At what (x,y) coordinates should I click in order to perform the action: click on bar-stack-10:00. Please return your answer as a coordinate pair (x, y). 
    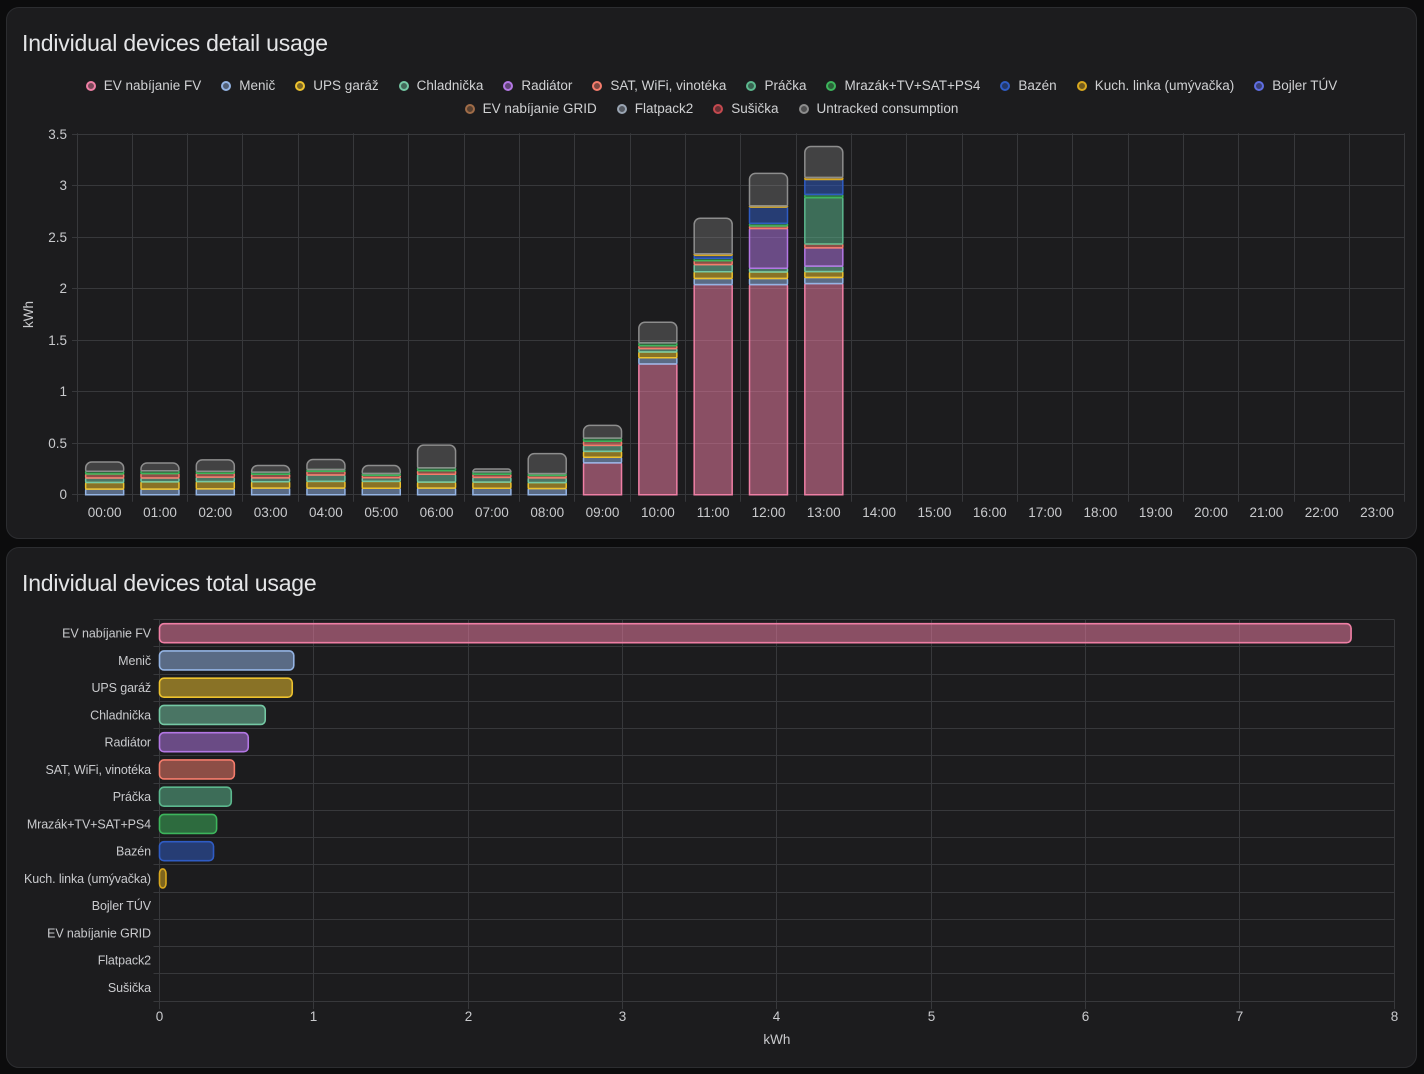
    Looking at the image, I should click on (658, 408).